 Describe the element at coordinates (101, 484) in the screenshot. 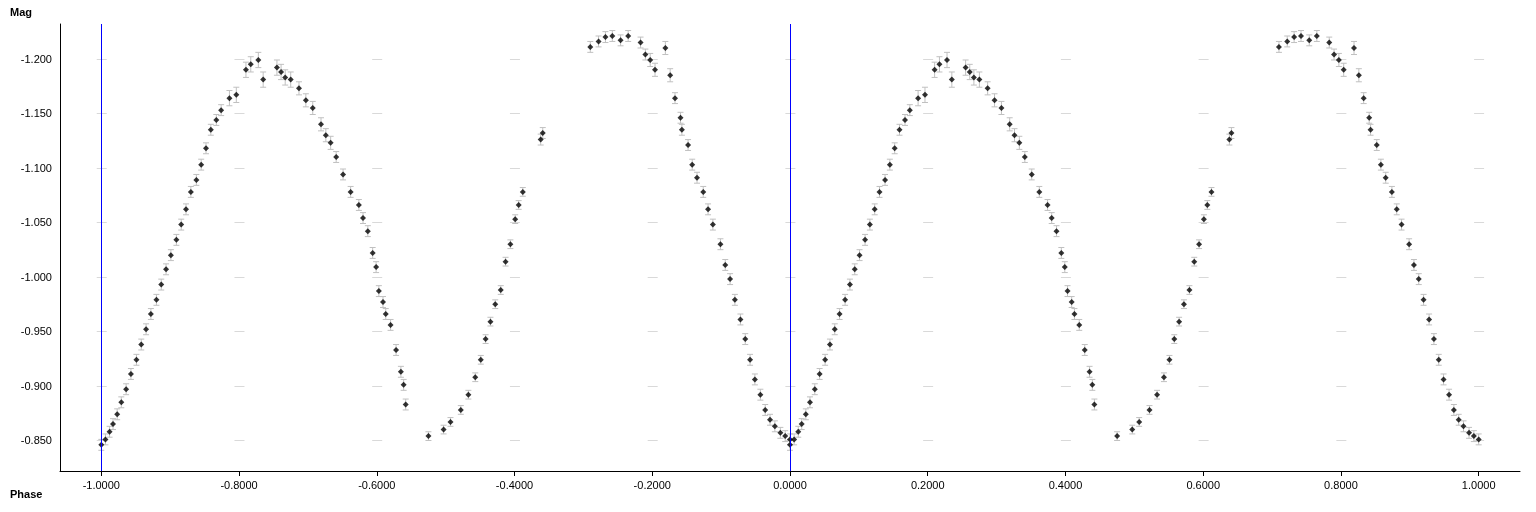

I see `x-tick-label: -1.0000` at that location.